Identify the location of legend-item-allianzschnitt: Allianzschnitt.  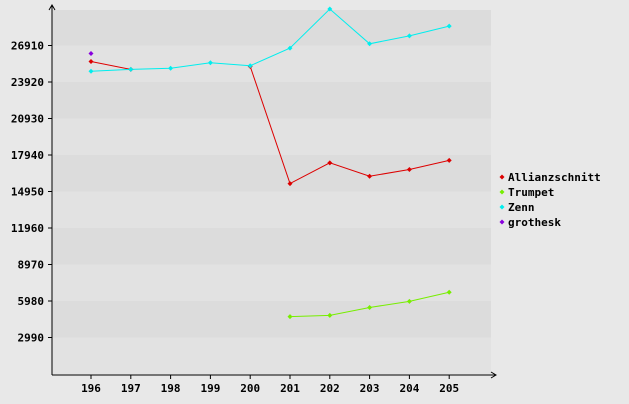
(550, 177).